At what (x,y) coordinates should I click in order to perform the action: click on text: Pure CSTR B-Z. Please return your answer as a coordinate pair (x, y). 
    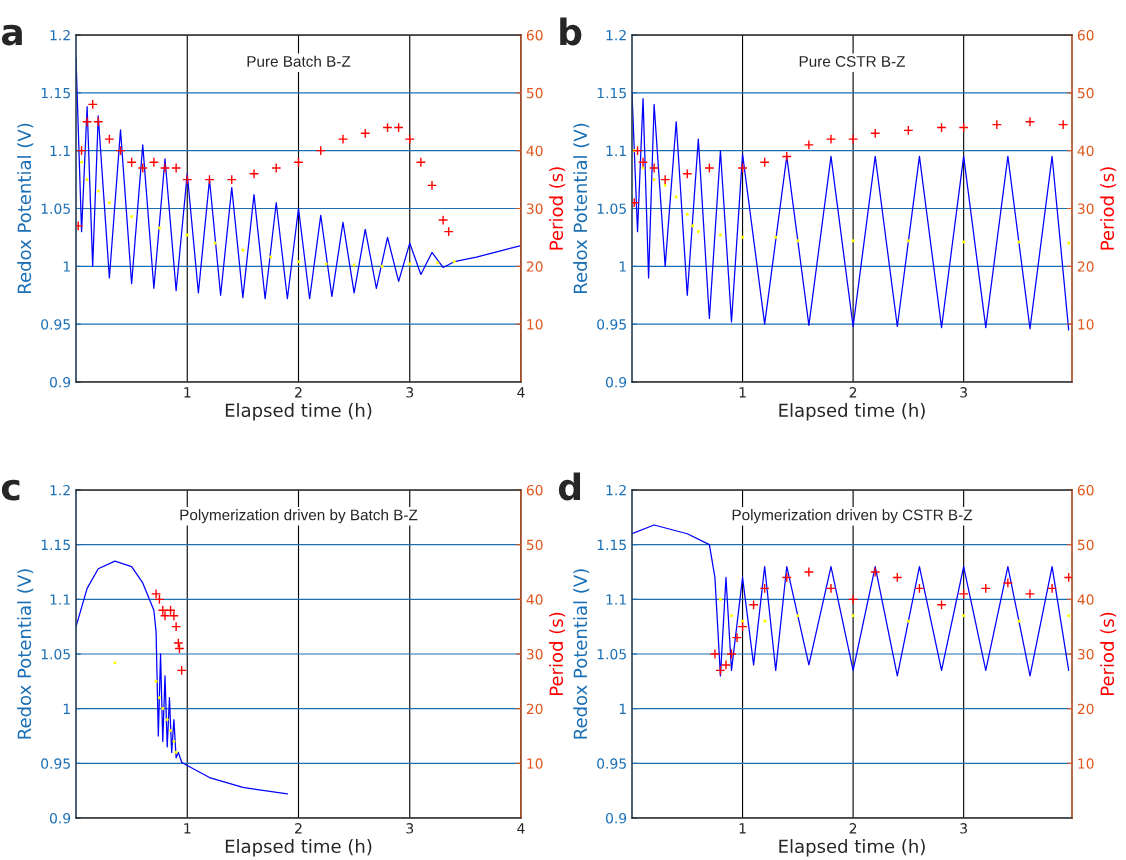
    Looking at the image, I should click on (852, 61).